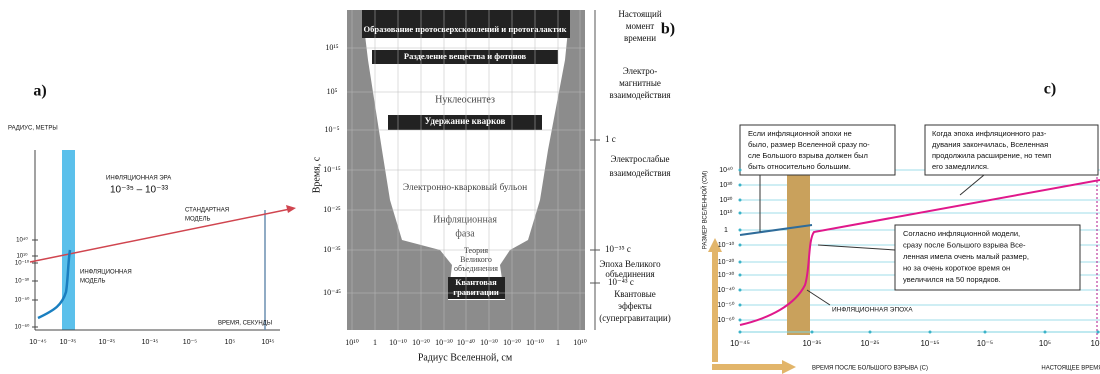  I want to click on label: было, размер Вселенной сразу по-, so click(809, 144).